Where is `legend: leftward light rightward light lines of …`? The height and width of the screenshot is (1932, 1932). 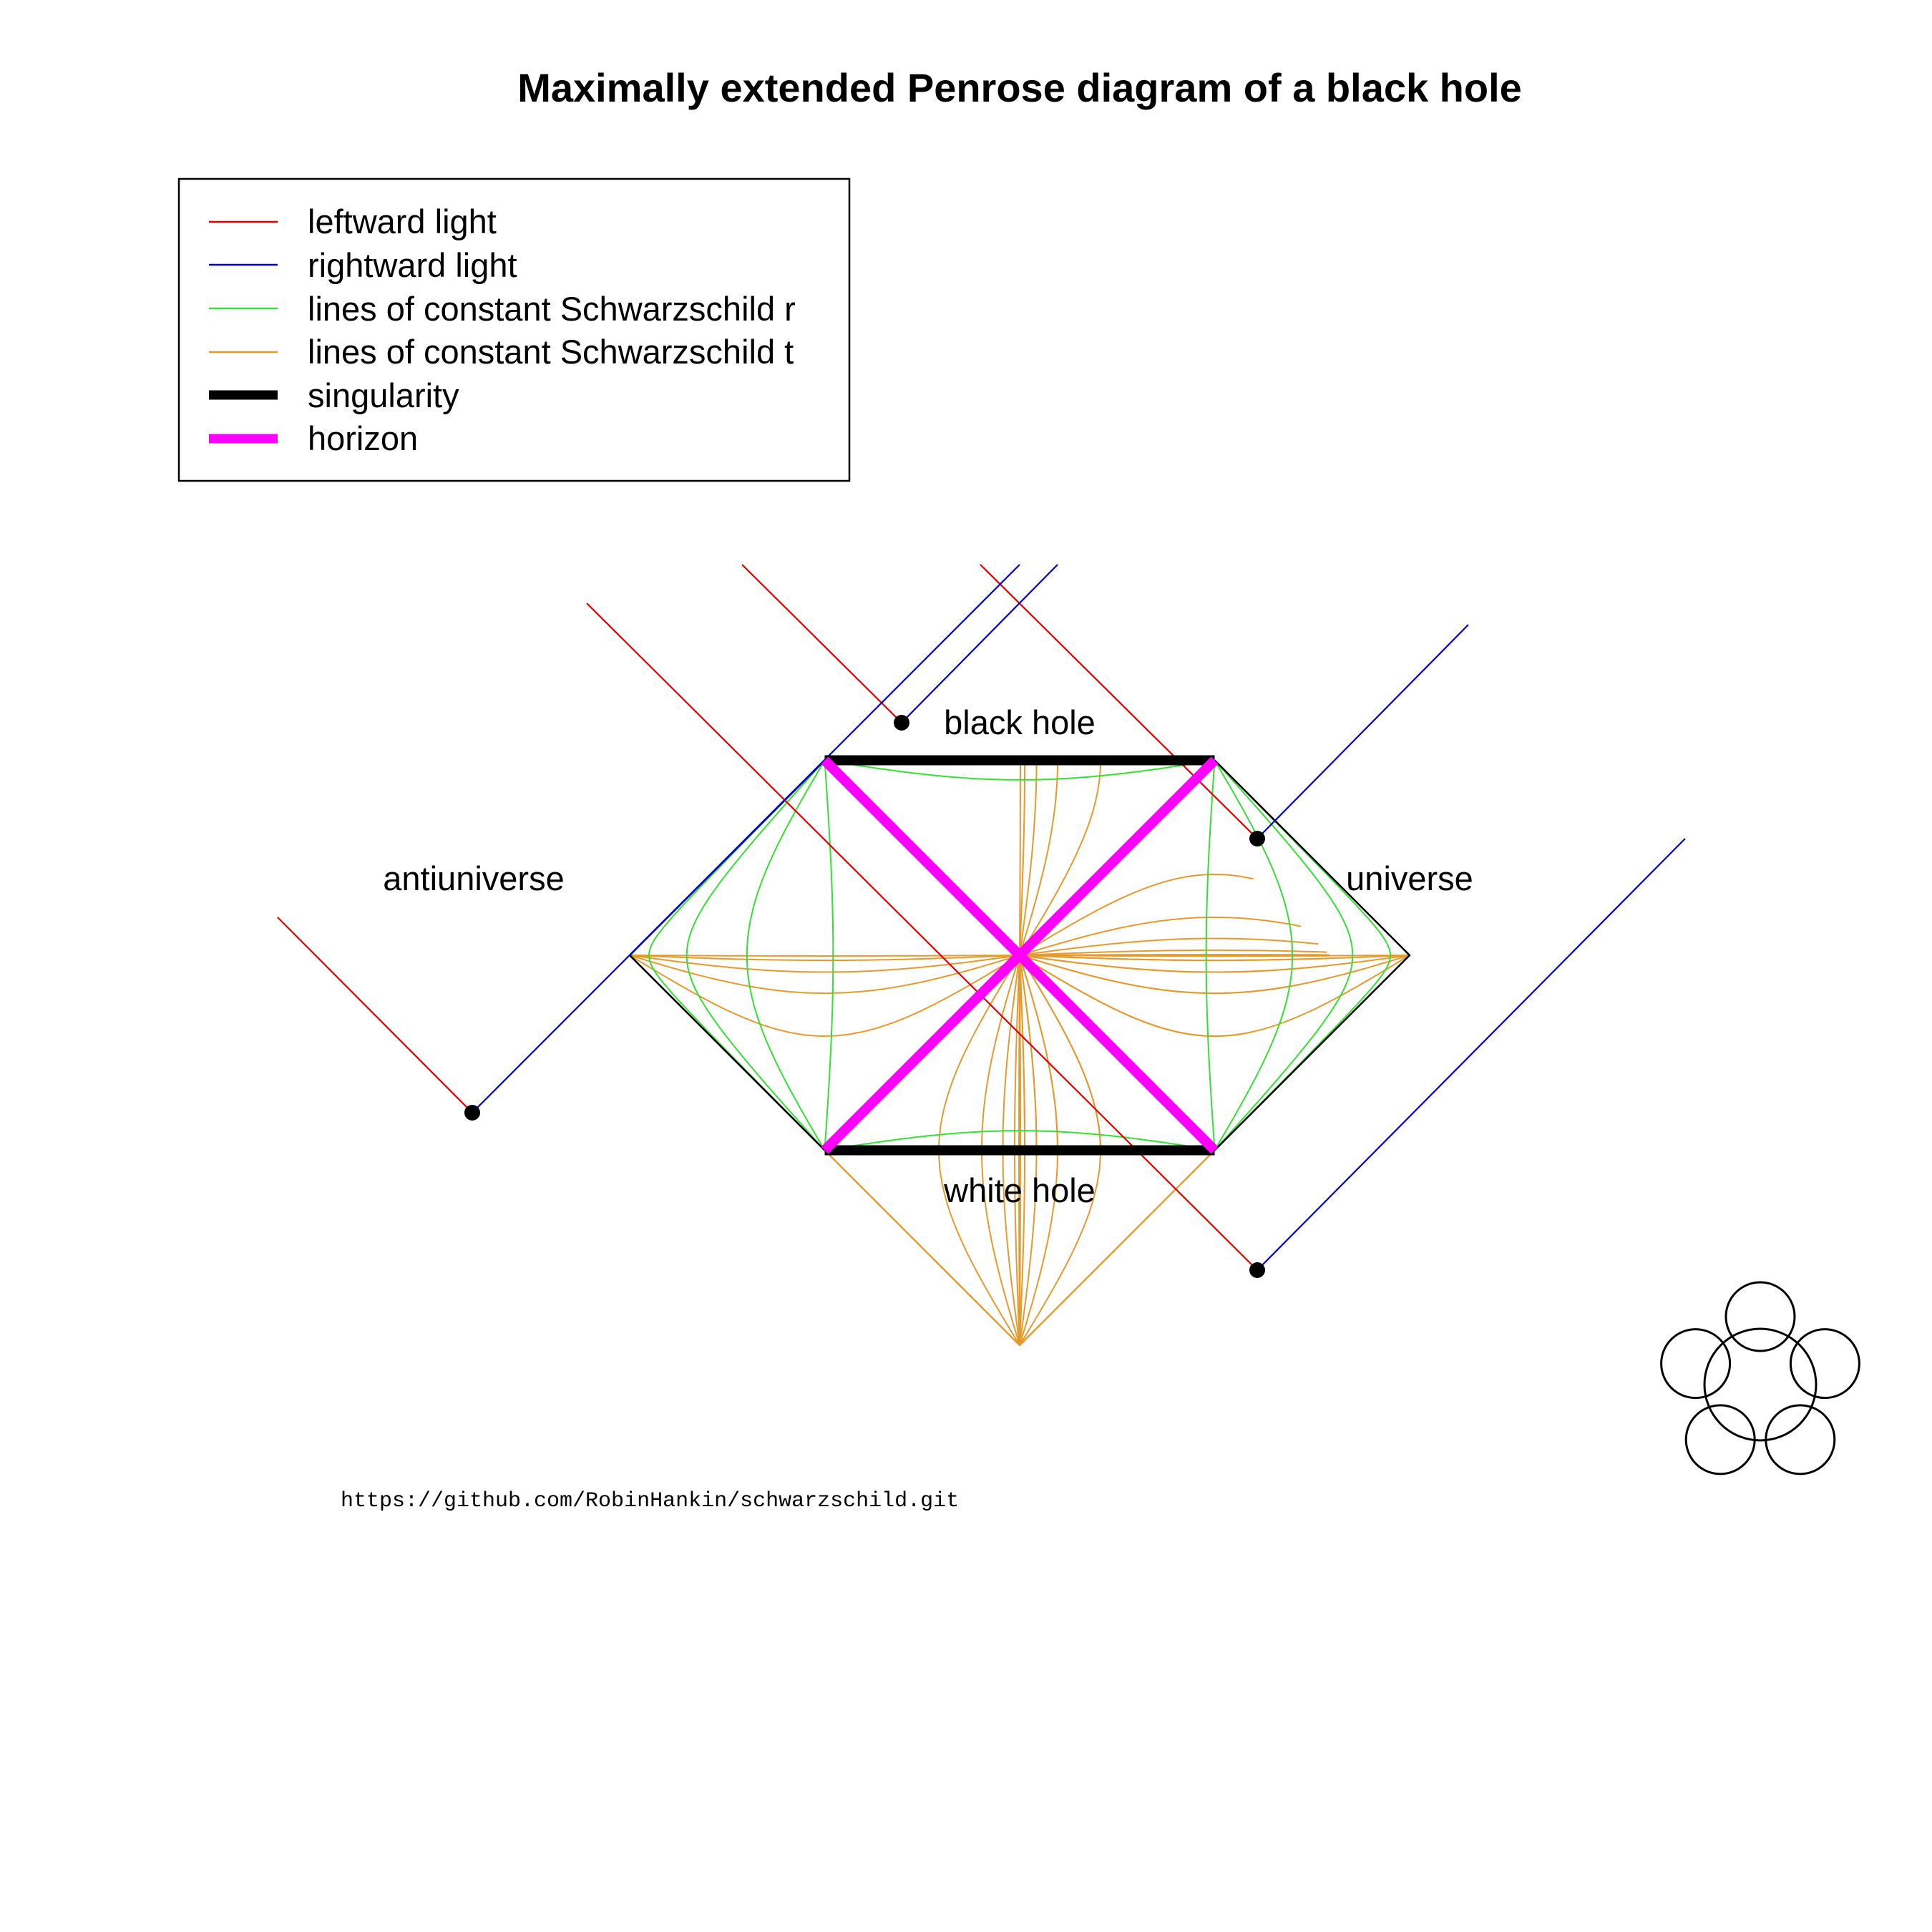
legend: leftward light rightward light lines of … is located at coordinates (514, 329).